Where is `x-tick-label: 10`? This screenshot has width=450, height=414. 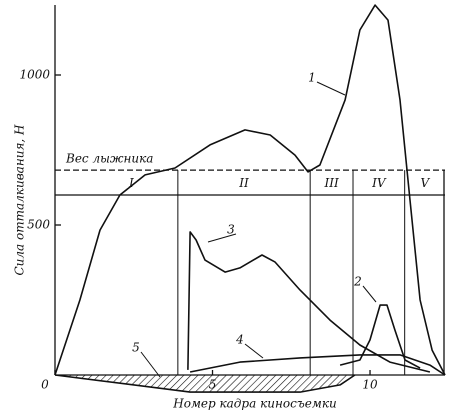 x-tick-label: 10 is located at coordinates (370, 385).